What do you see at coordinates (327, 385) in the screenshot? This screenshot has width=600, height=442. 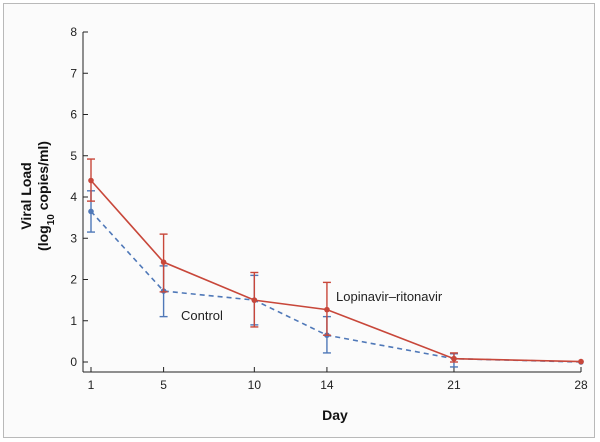 I see `x-tick-label: 14` at bounding box center [327, 385].